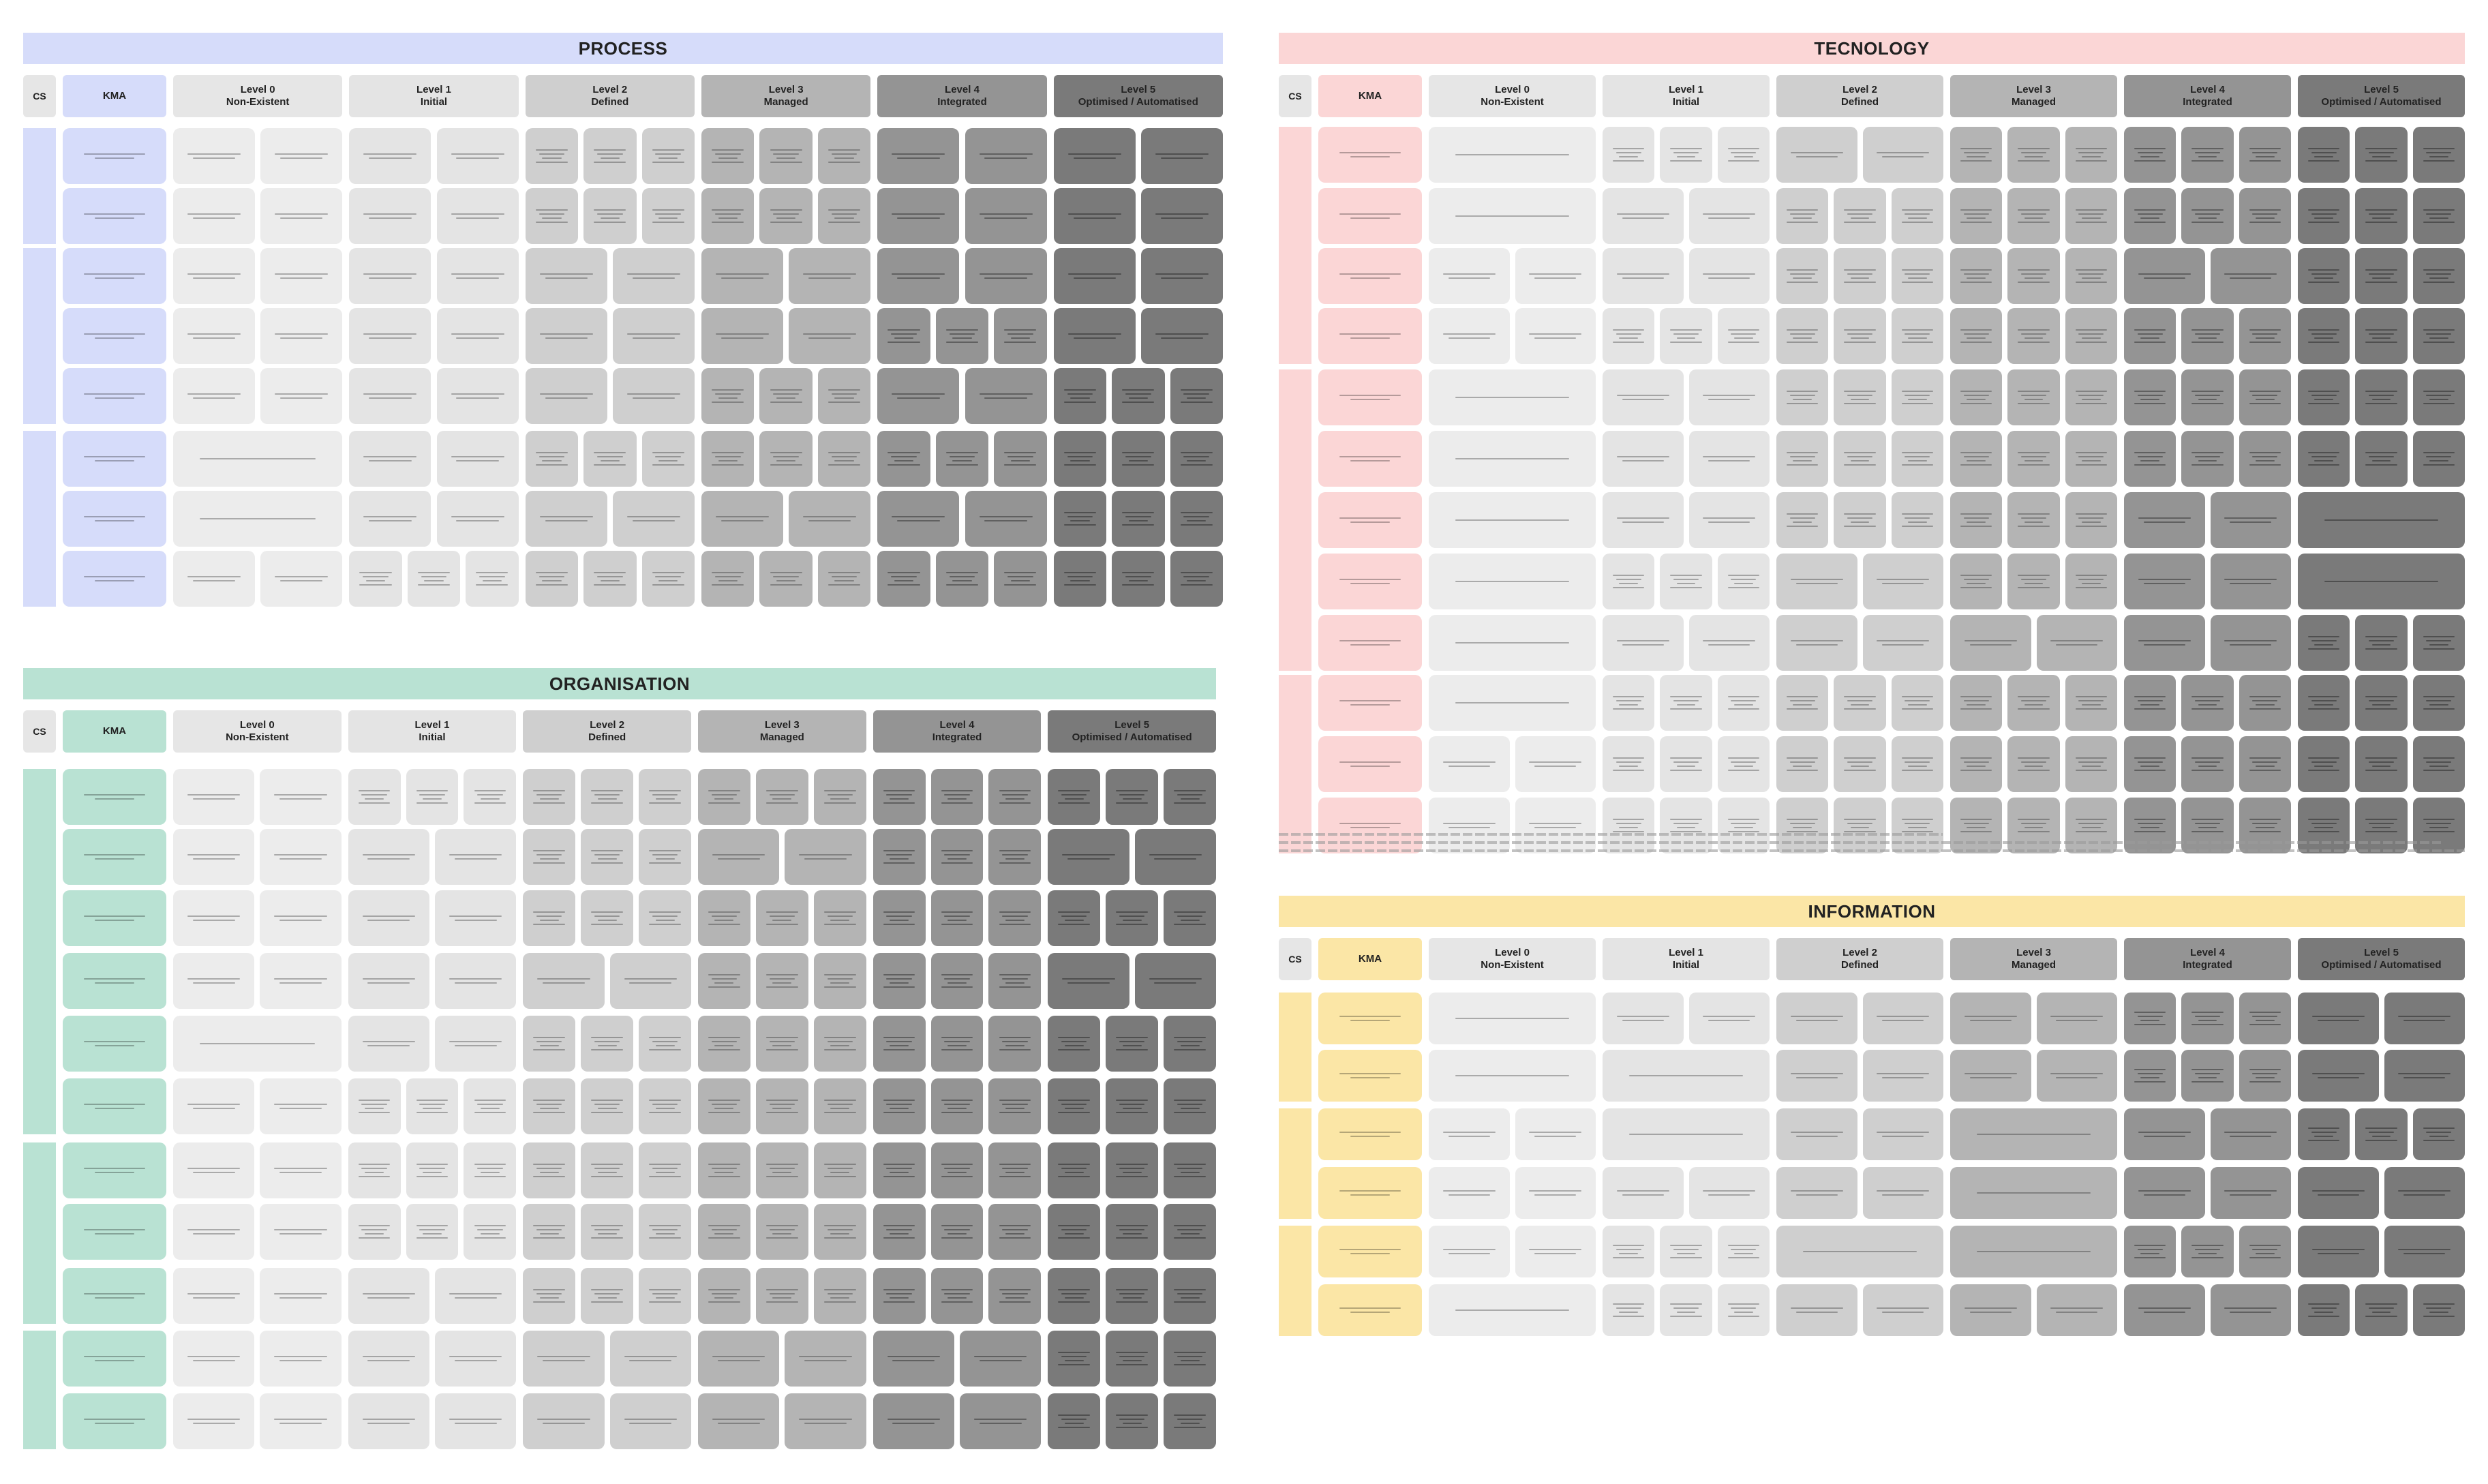 The height and width of the screenshot is (1484, 2488). I want to click on organisation-title: ORGANISATION, so click(619, 683).